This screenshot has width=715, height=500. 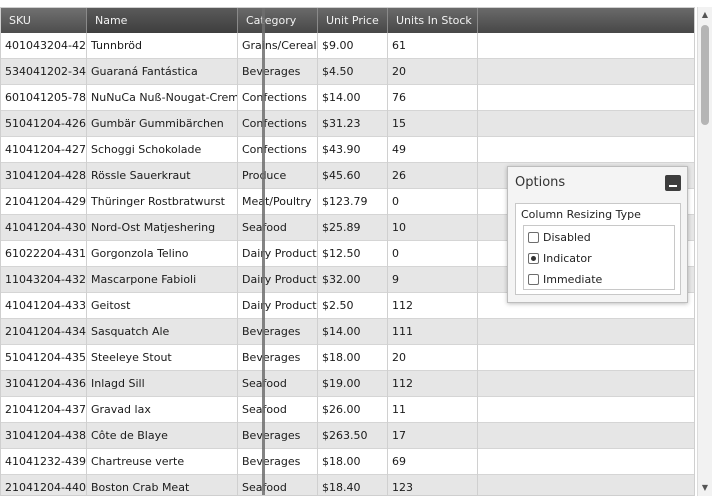 I want to click on cell-unit-price: $123.79, so click(x=353, y=202).